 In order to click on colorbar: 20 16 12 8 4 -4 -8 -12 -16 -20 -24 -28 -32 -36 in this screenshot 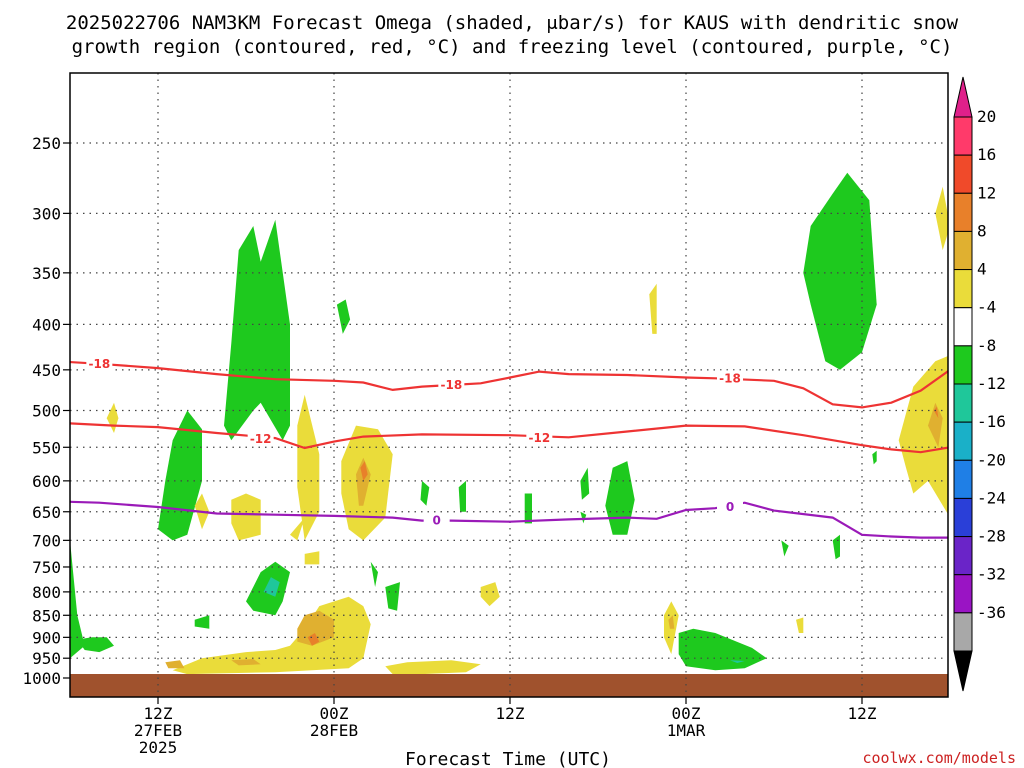, I will do `click(979, 384)`.